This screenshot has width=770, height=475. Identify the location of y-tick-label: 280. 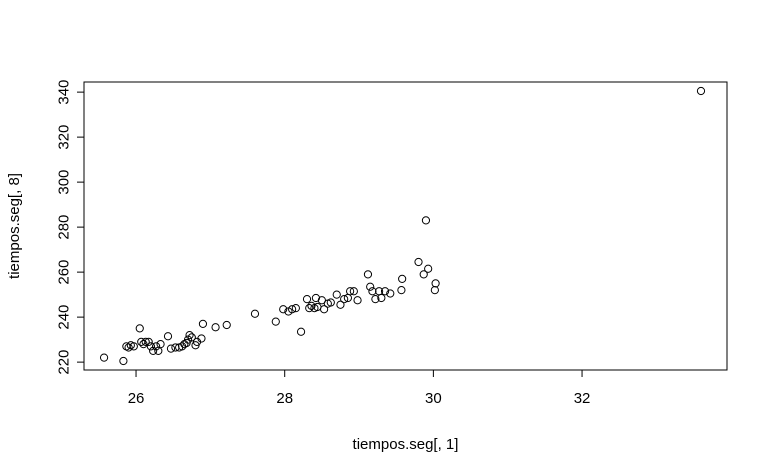
(63, 227).